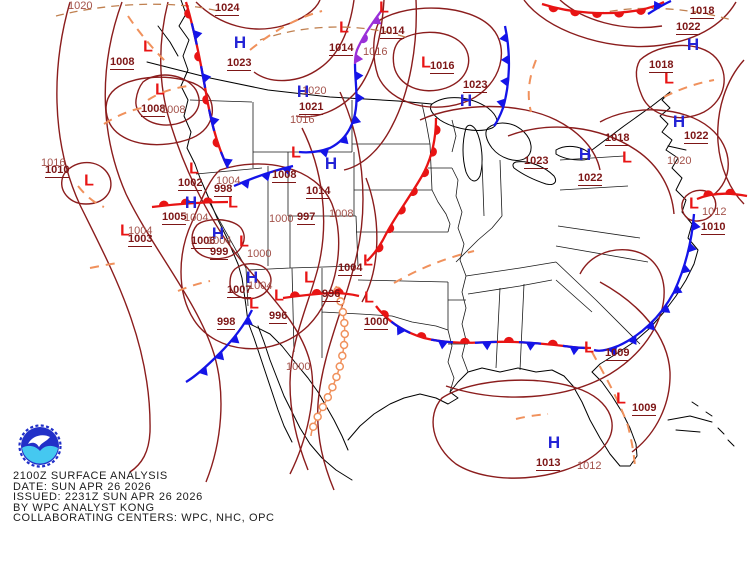  What do you see at coordinates (39, 441) in the screenshot?
I see `noaa-gull-icon` at bounding box center [39, 441].